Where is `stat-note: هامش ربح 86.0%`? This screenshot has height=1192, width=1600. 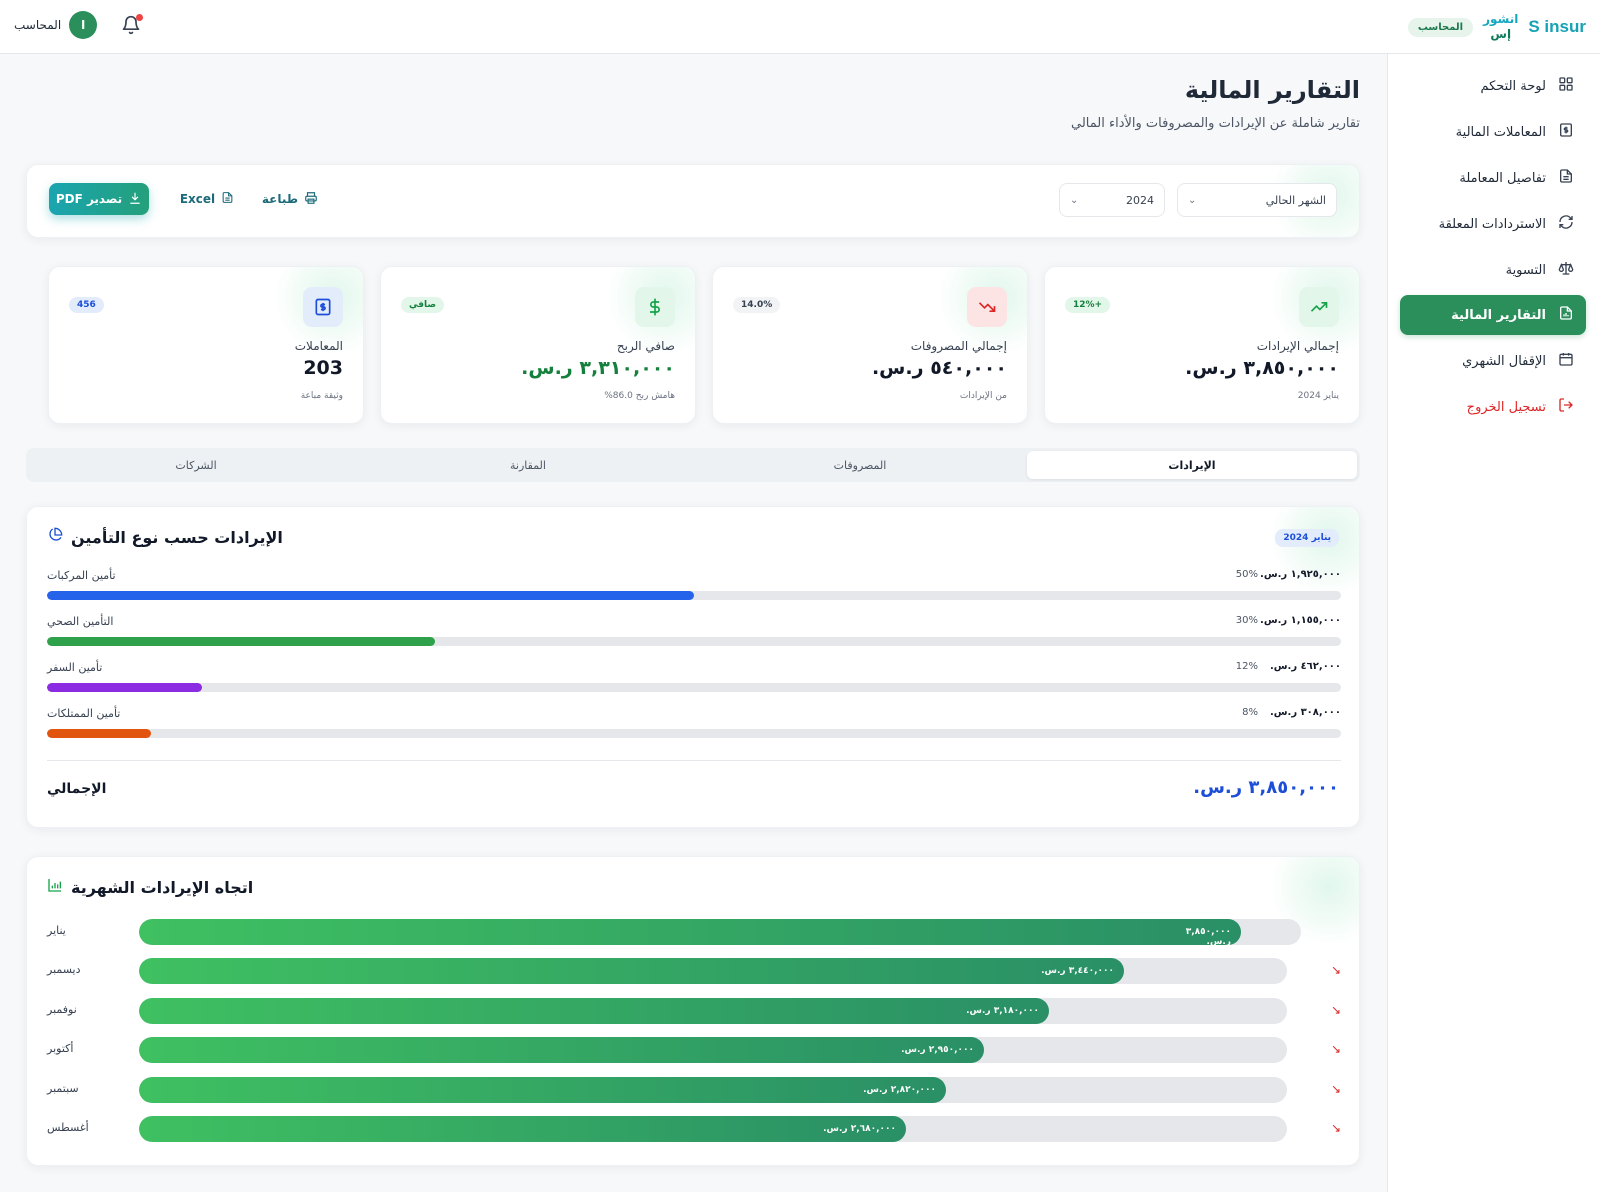 stat-note: هامش ربح 86.0% is located at coordinates (639, 396).